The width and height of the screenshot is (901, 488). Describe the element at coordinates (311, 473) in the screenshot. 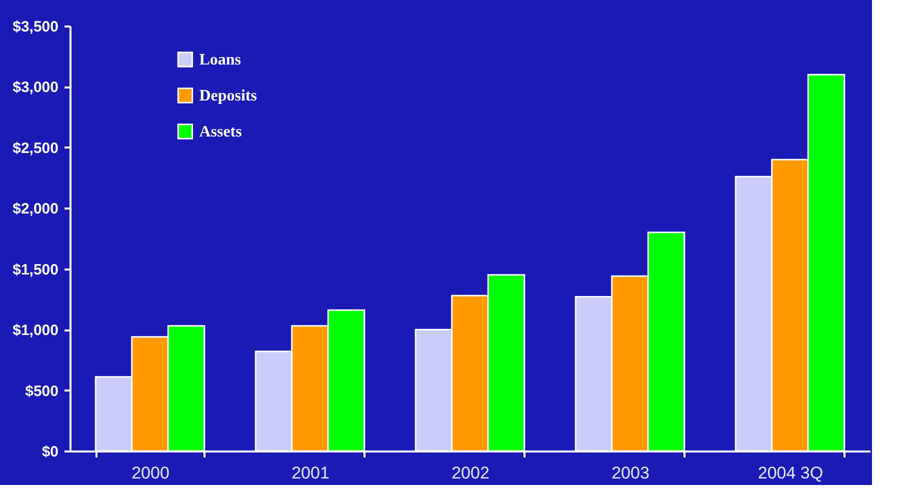

I see `x-tick-label: 2001` at that location.